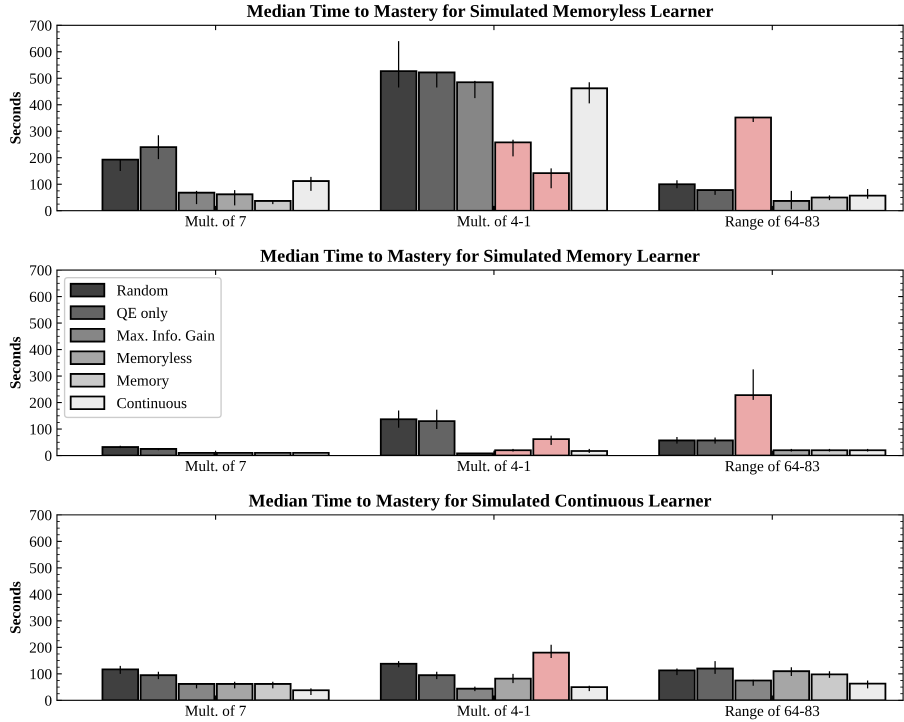 This screenshot has width=904, height=722. Describe the element at coordinates (142, 314) in the screenshot. I see `legend-label: QE only` at that location.